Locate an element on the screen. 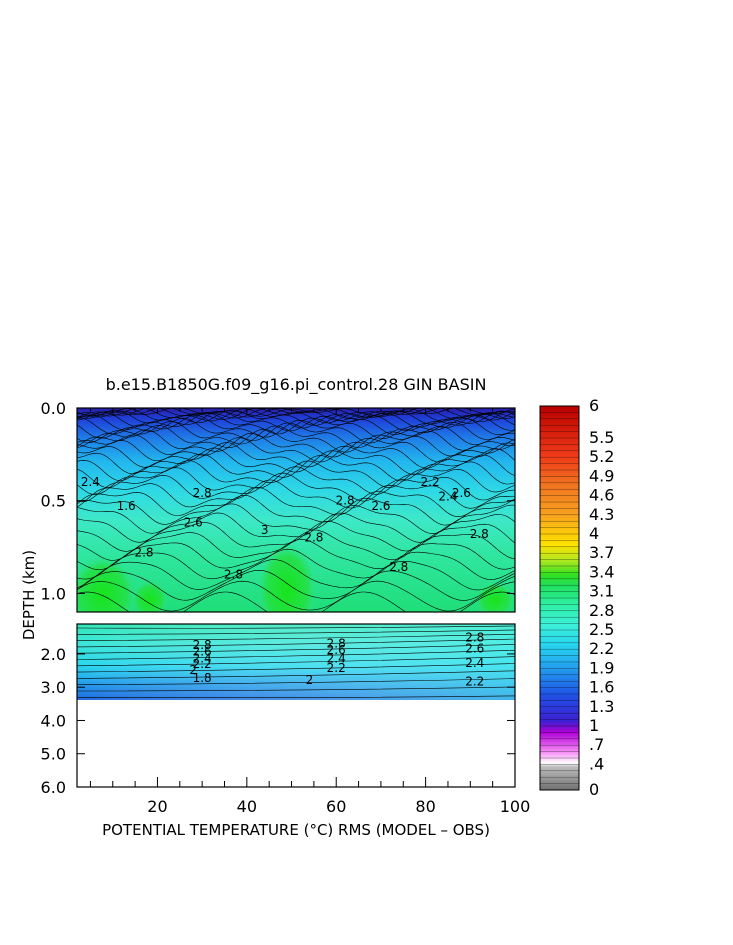 Image resolution: width=733 pixels, height=945 pixels. colorbar-label: 4 is located at coordinates (594, 533).